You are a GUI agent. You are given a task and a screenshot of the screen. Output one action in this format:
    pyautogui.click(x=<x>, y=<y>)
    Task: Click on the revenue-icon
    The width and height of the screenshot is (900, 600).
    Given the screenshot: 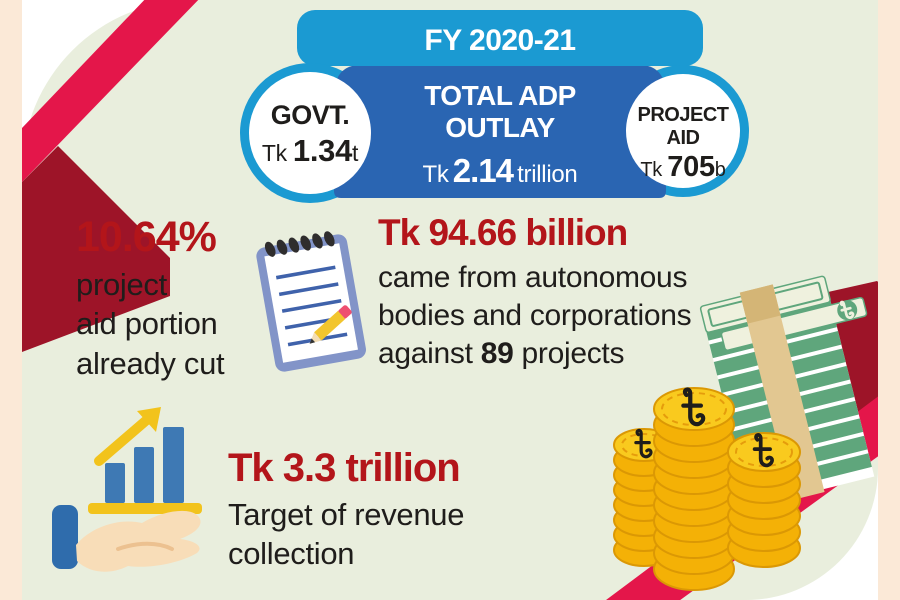 What is the action you would take?
    pyautogui.click(x=127, y=489)
    